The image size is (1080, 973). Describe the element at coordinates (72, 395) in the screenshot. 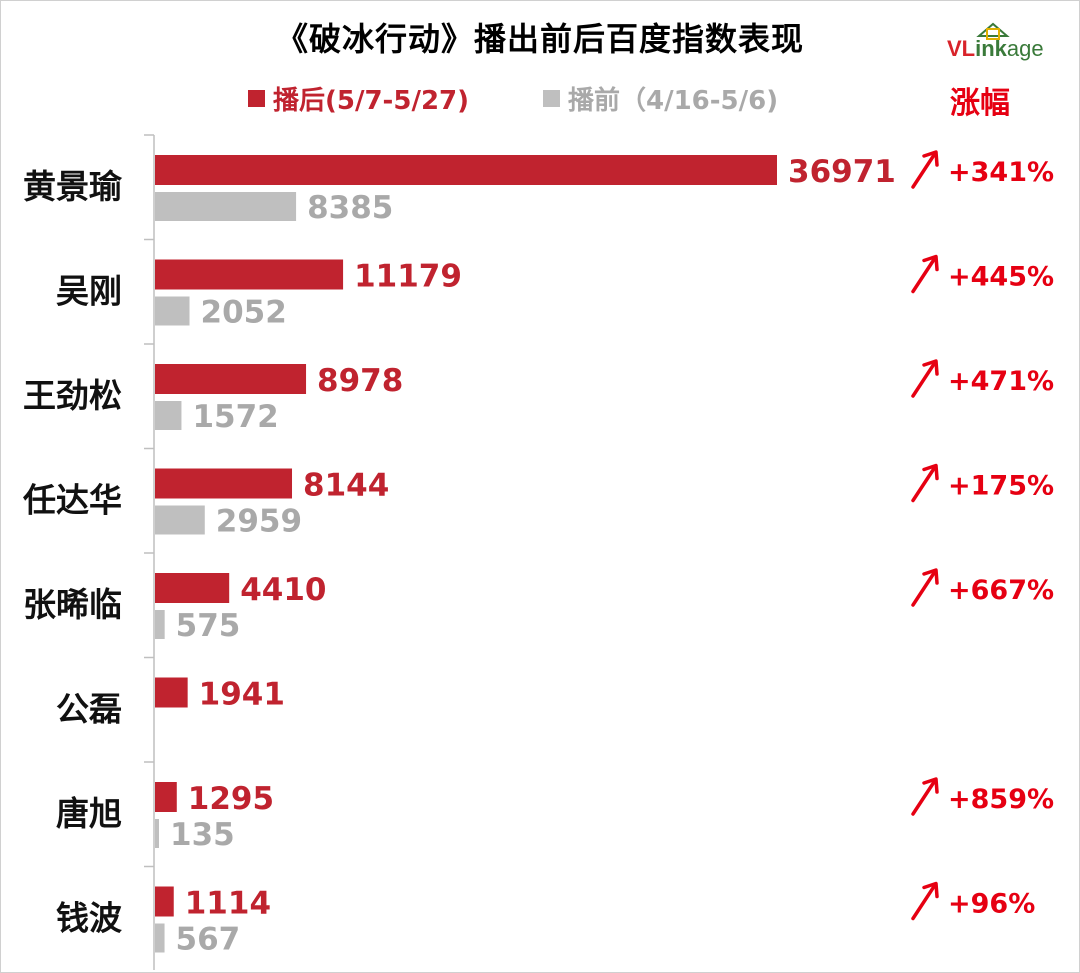

I see `category-label: 王劲松` at that location.